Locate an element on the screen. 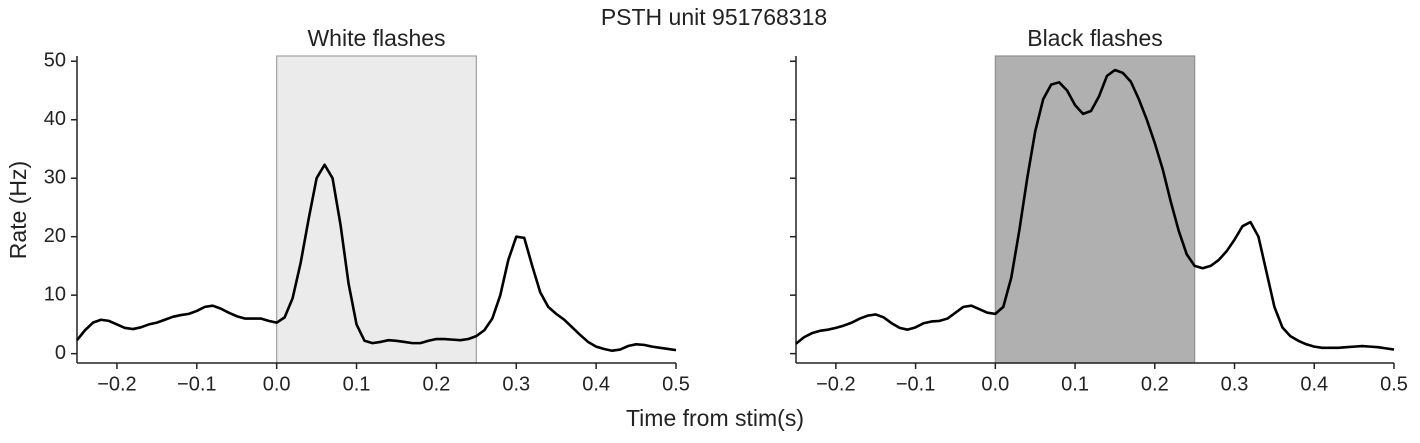 Image resolution: width=1420 pixels, height=443 pixels. y-tick-label: 20 is located at coordinates (55, 236).